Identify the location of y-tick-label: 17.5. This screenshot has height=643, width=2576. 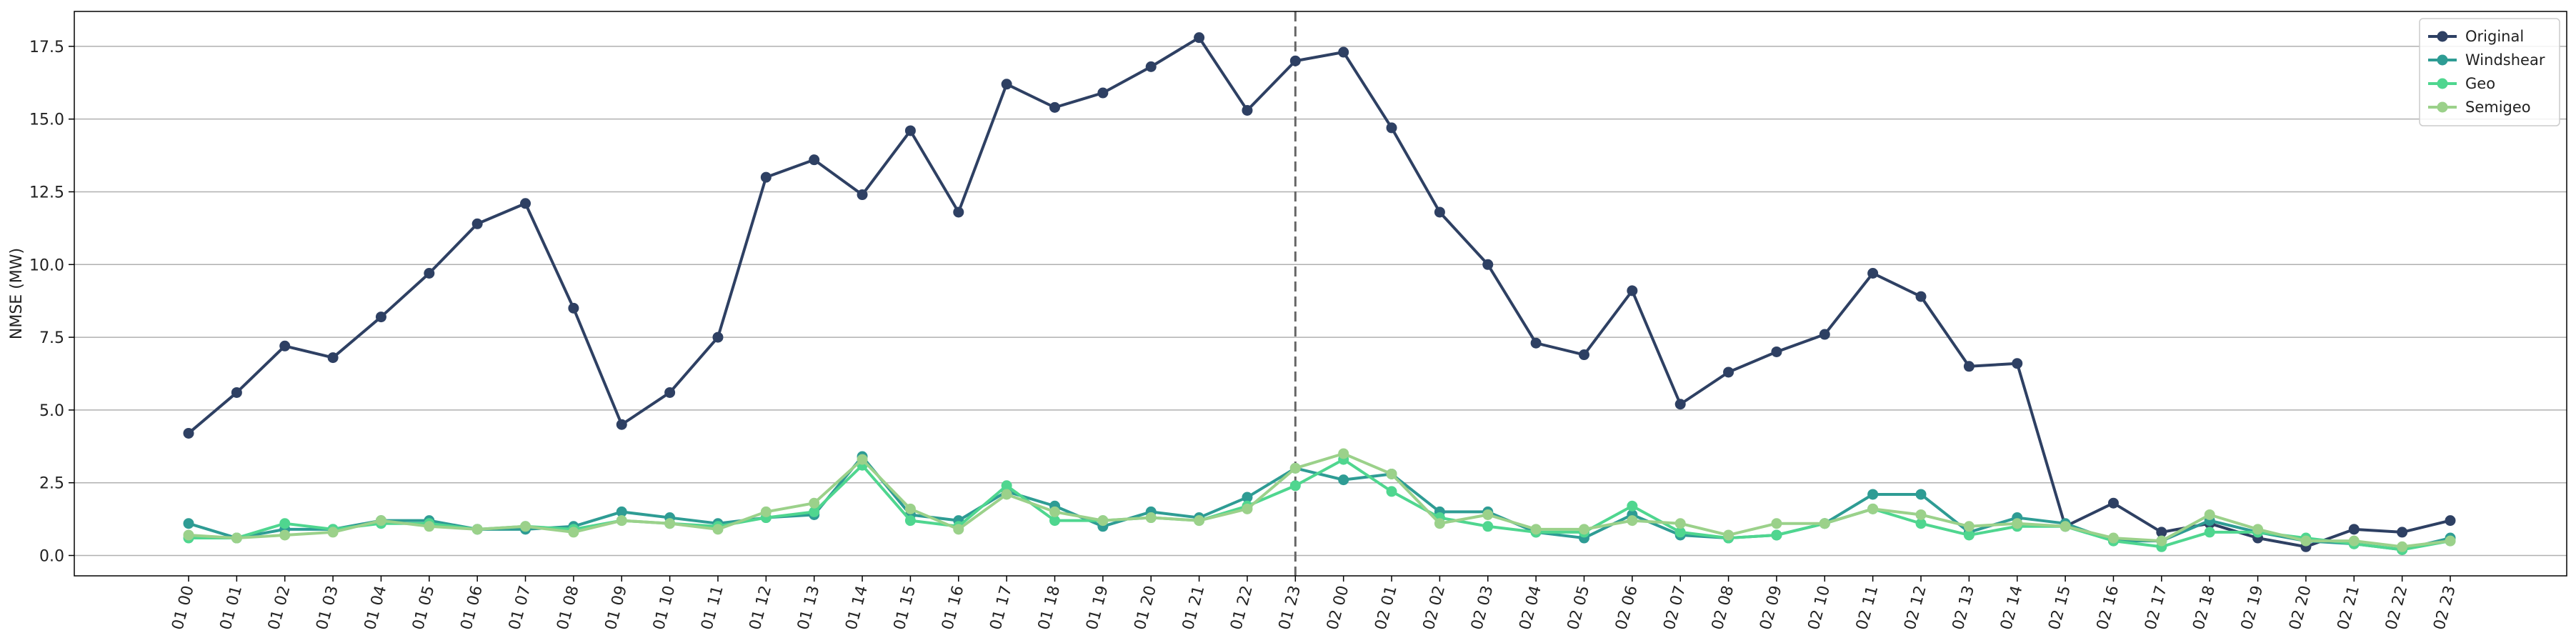
(46, 47).